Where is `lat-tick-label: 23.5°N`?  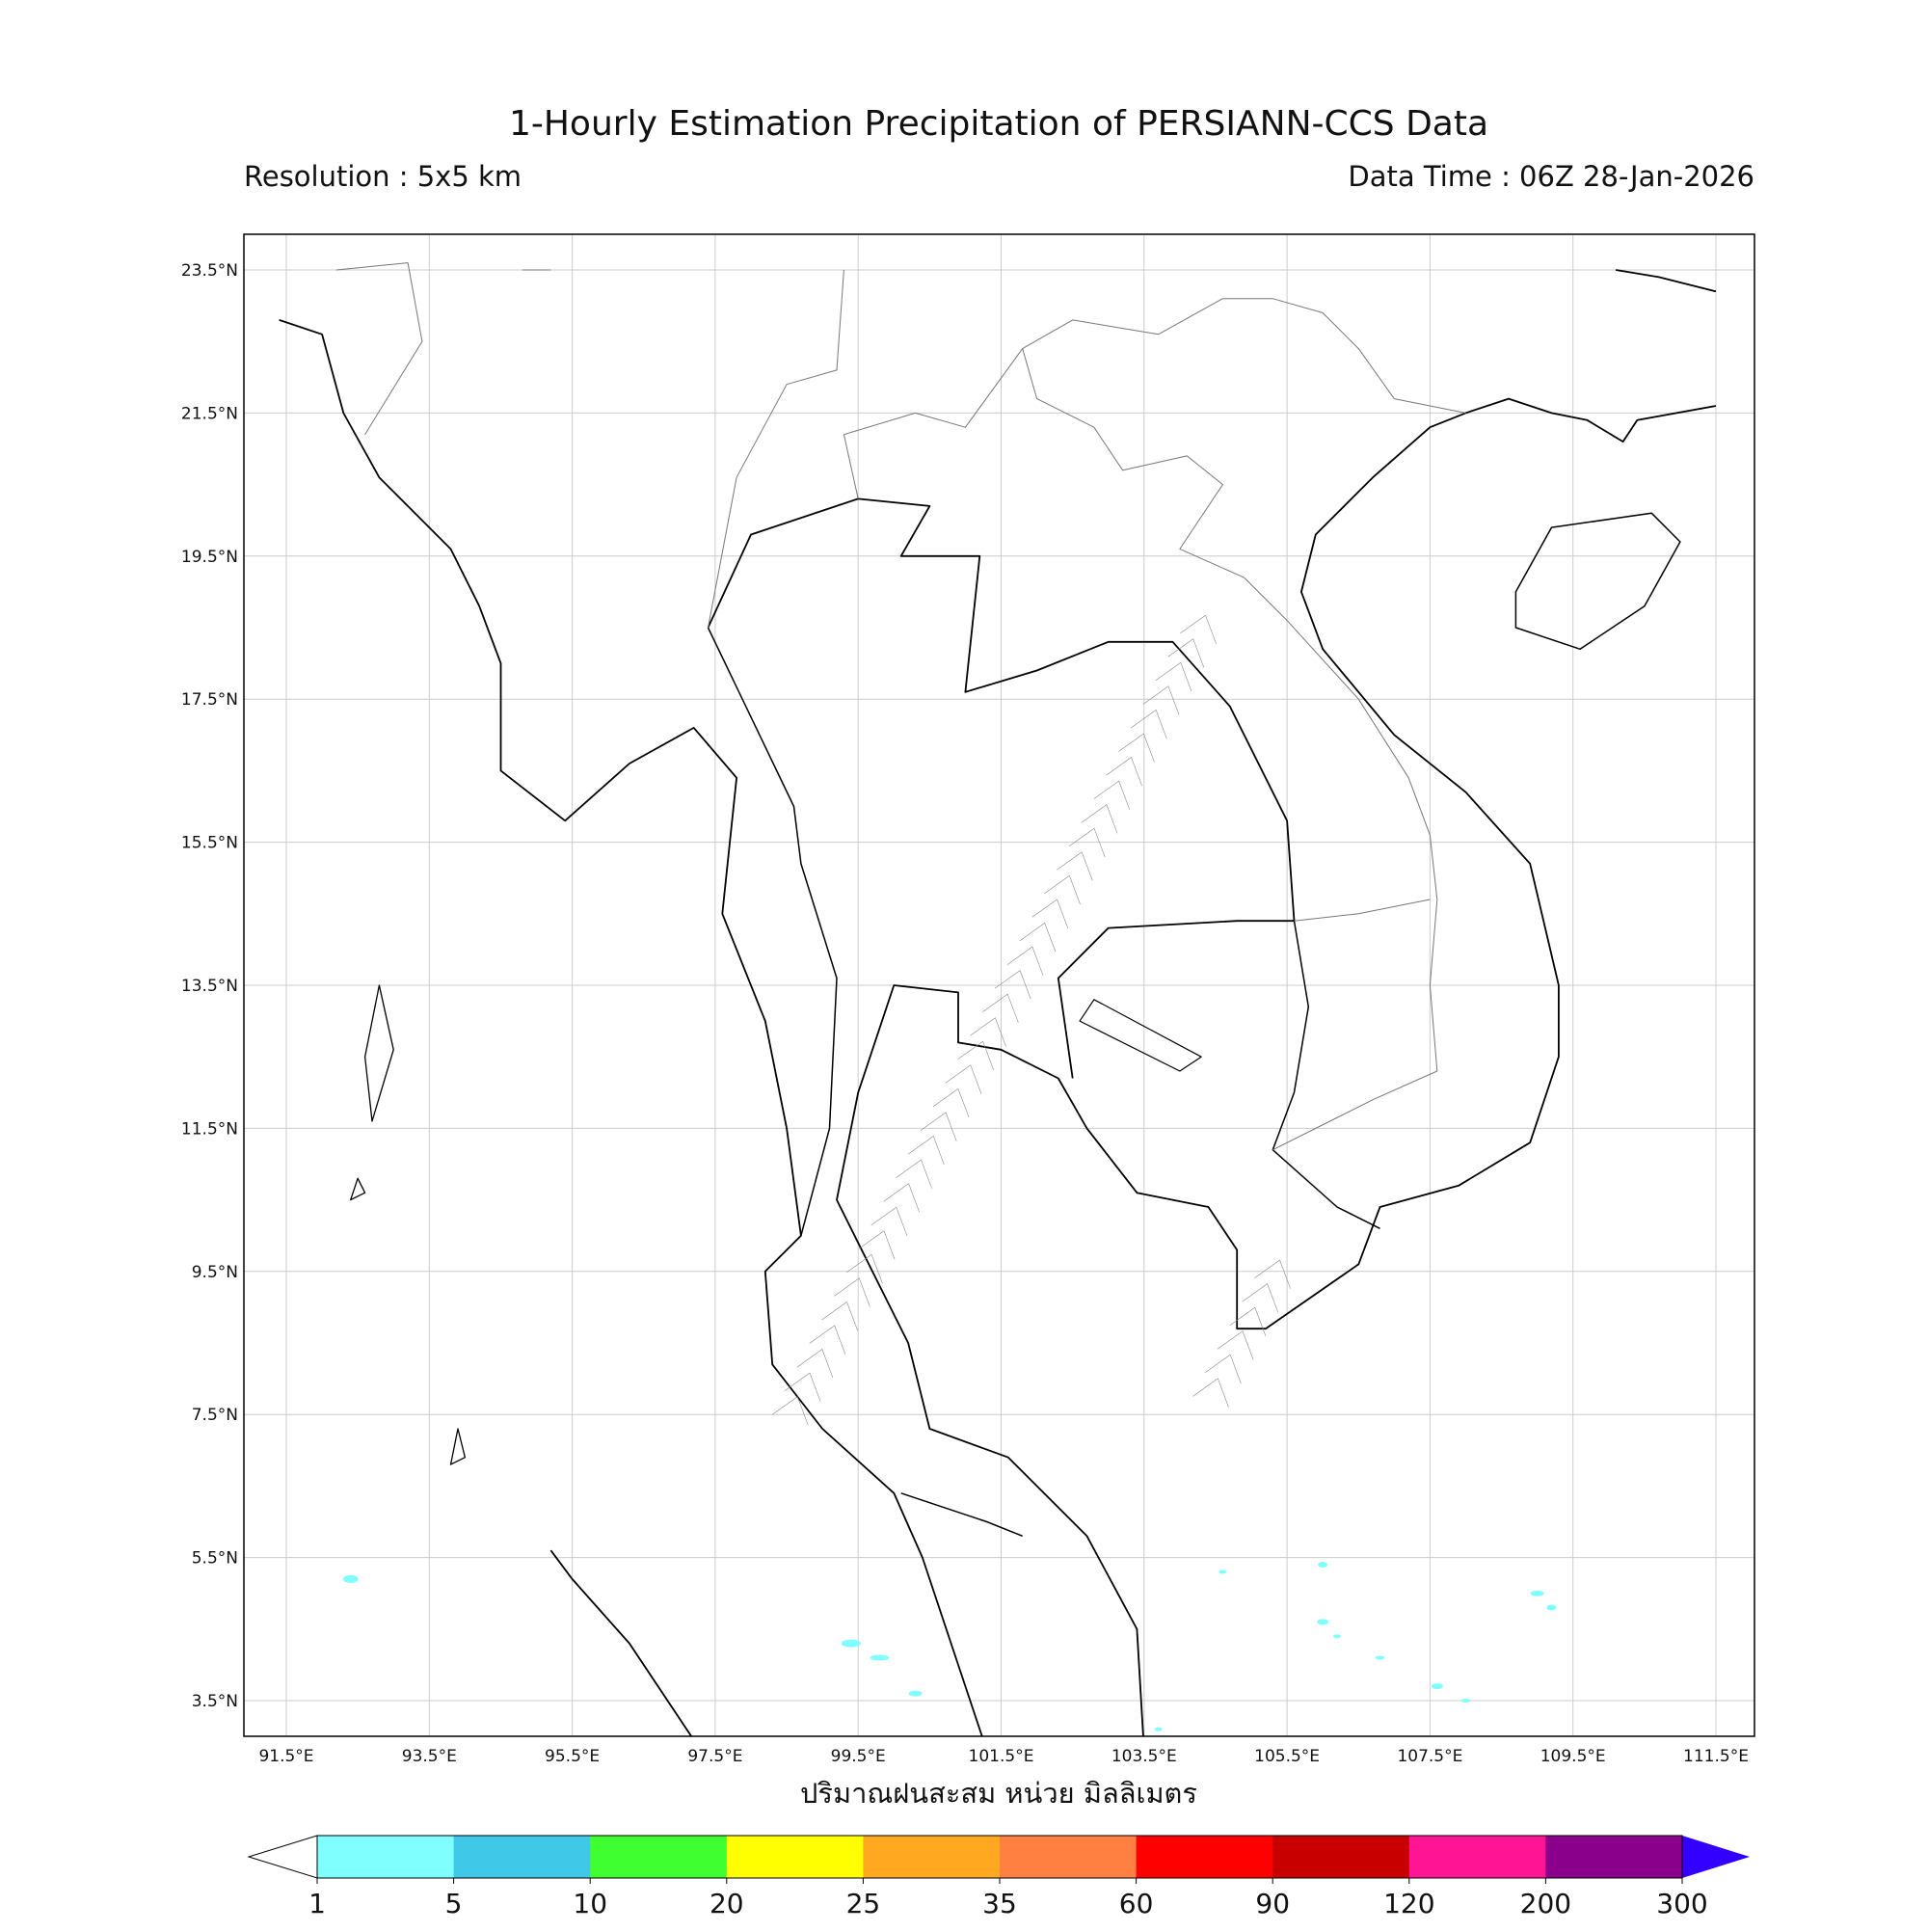
lat-tick-label: 23.5°N is located at coordinates (209, 271).